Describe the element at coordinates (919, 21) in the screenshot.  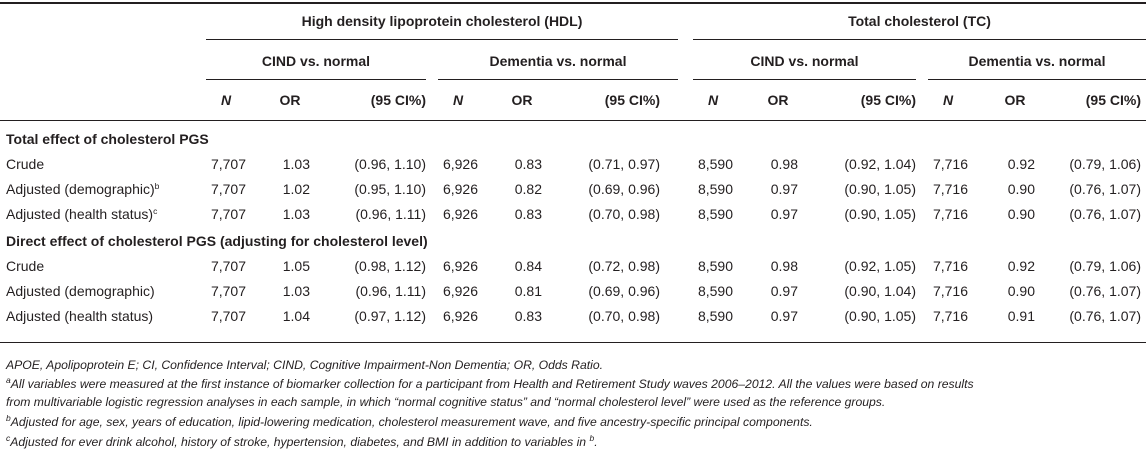
I see `group-header-tc: Total cholesterol (TC)` at that location.